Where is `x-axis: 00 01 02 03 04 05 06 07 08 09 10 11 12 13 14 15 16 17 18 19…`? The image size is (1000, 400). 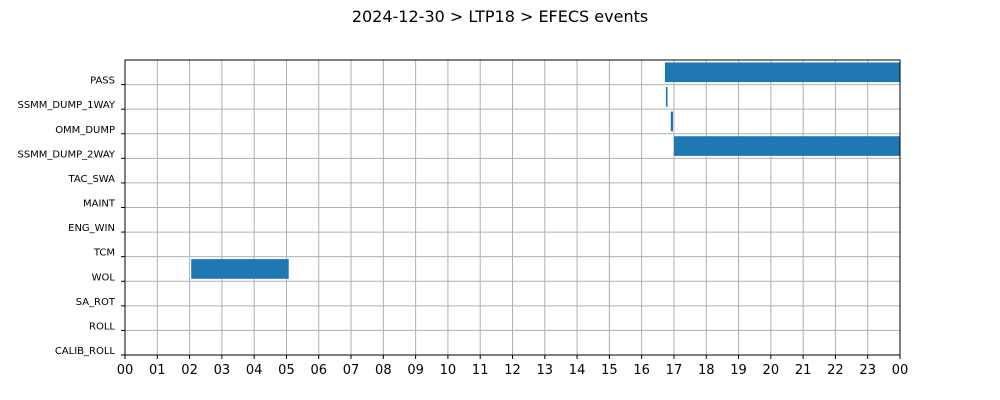 x-axis: 00 01 02 03 04 05 06 07 08 09 10 11 12 13 14 15 16 17 18 19… is located at coordinates (513, 366).